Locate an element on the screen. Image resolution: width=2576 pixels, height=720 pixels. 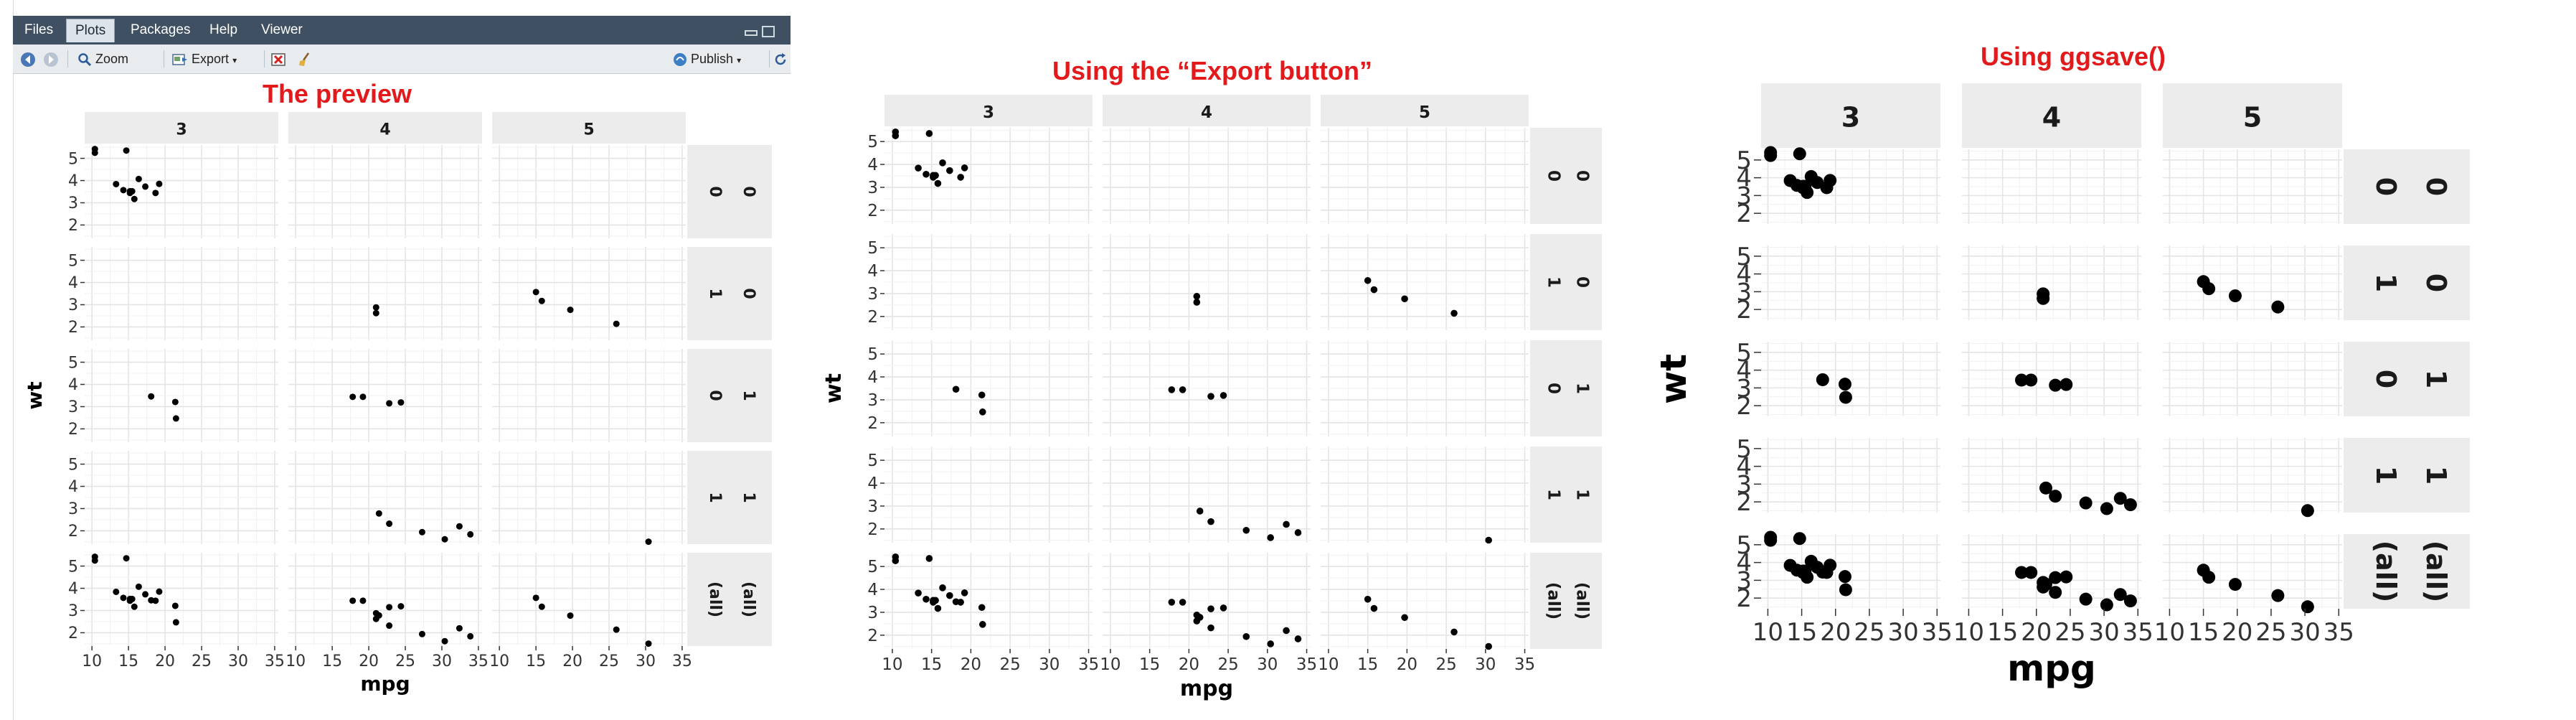
clear-all-plots-button is located at coordinates (305, 59).